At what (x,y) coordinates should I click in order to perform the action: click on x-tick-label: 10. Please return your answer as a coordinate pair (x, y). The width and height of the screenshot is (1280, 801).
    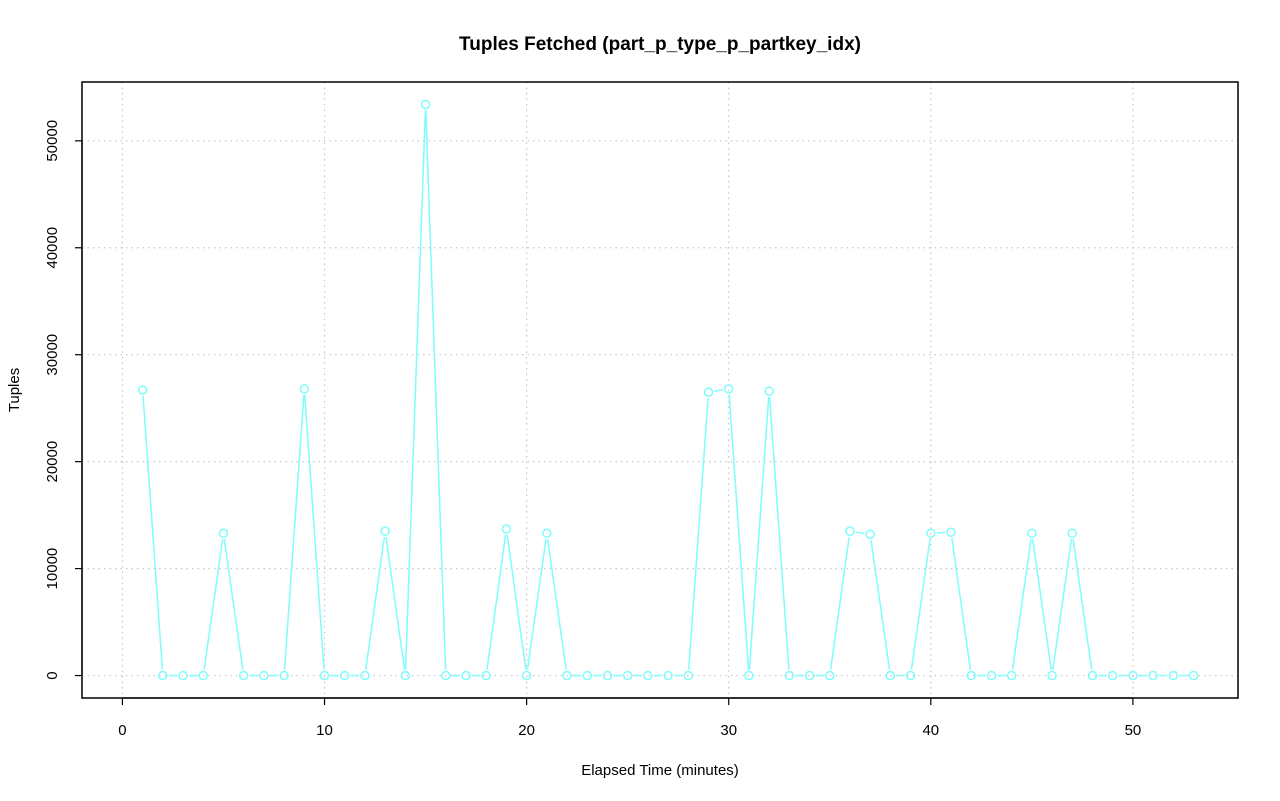
    Looking at the image, I should click on (324, 730).